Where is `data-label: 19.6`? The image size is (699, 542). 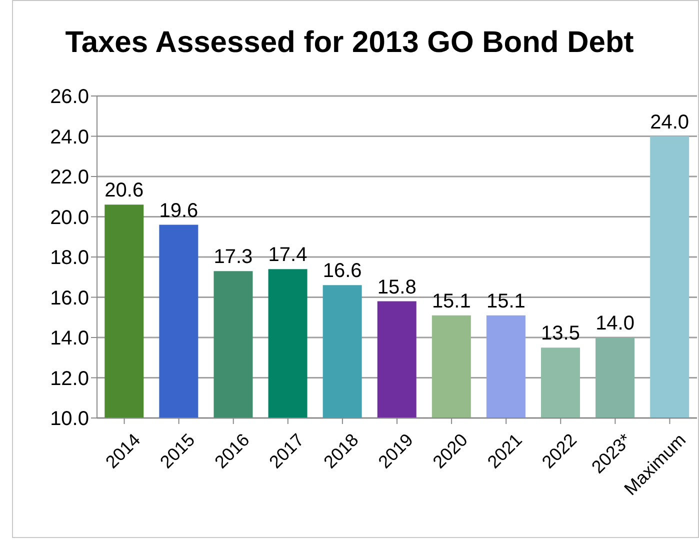
data-label: 19.6 is located at coordinates (178, 211).